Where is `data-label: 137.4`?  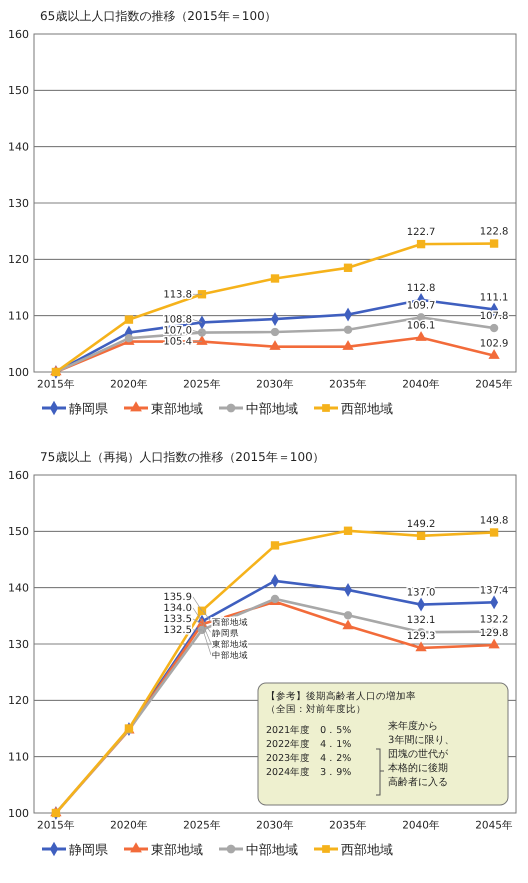 data-label: 137.4 is located at coordinates (494, 590).